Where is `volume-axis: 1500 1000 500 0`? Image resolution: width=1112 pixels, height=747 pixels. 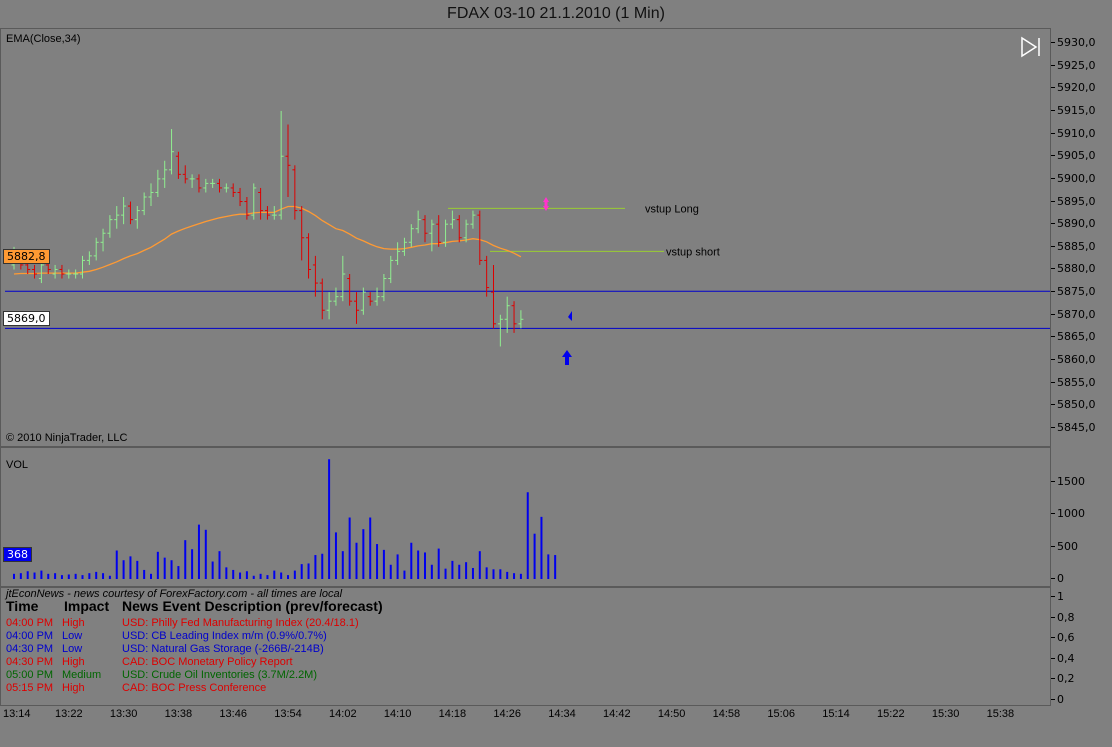
volume-axis: 1500 1000 500 0 is located at coordinates (1081, 517).